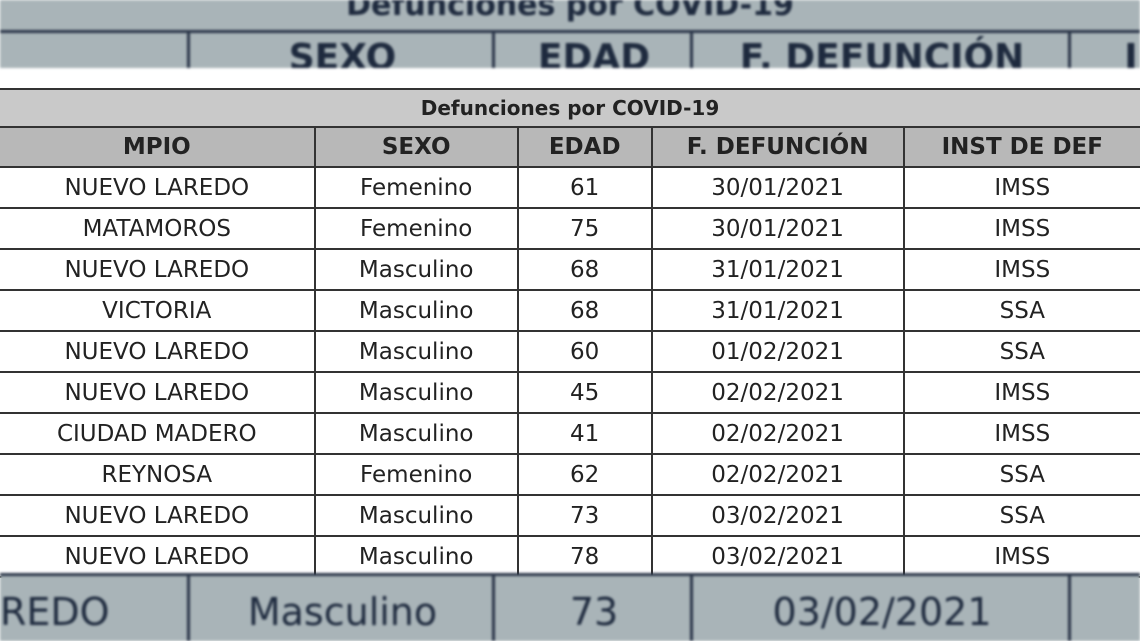  I want to click on bg-cell: F. DEFUNCIÓN, so click(880, 49).